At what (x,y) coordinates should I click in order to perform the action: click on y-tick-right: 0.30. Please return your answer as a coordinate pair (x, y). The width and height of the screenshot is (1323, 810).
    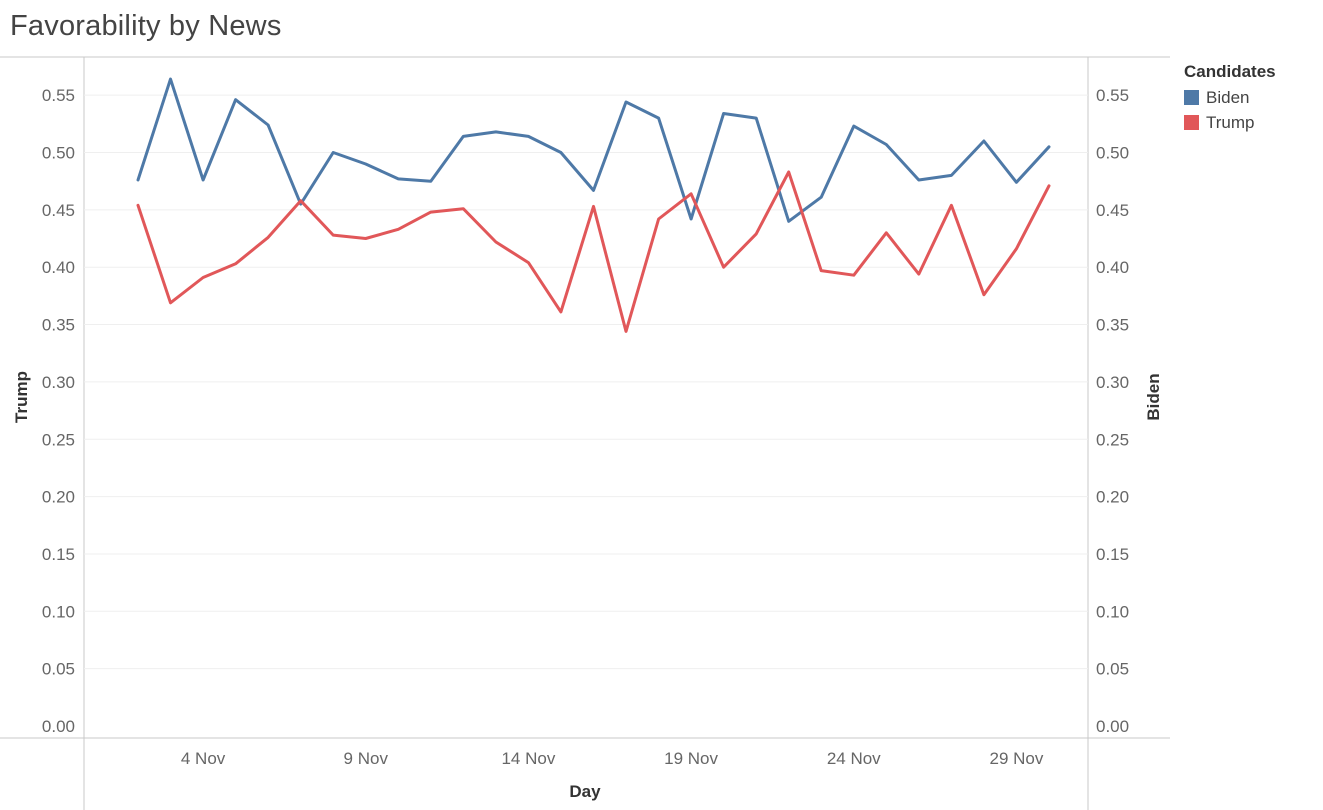
    Looking at the image, I should click on (1112, 382).